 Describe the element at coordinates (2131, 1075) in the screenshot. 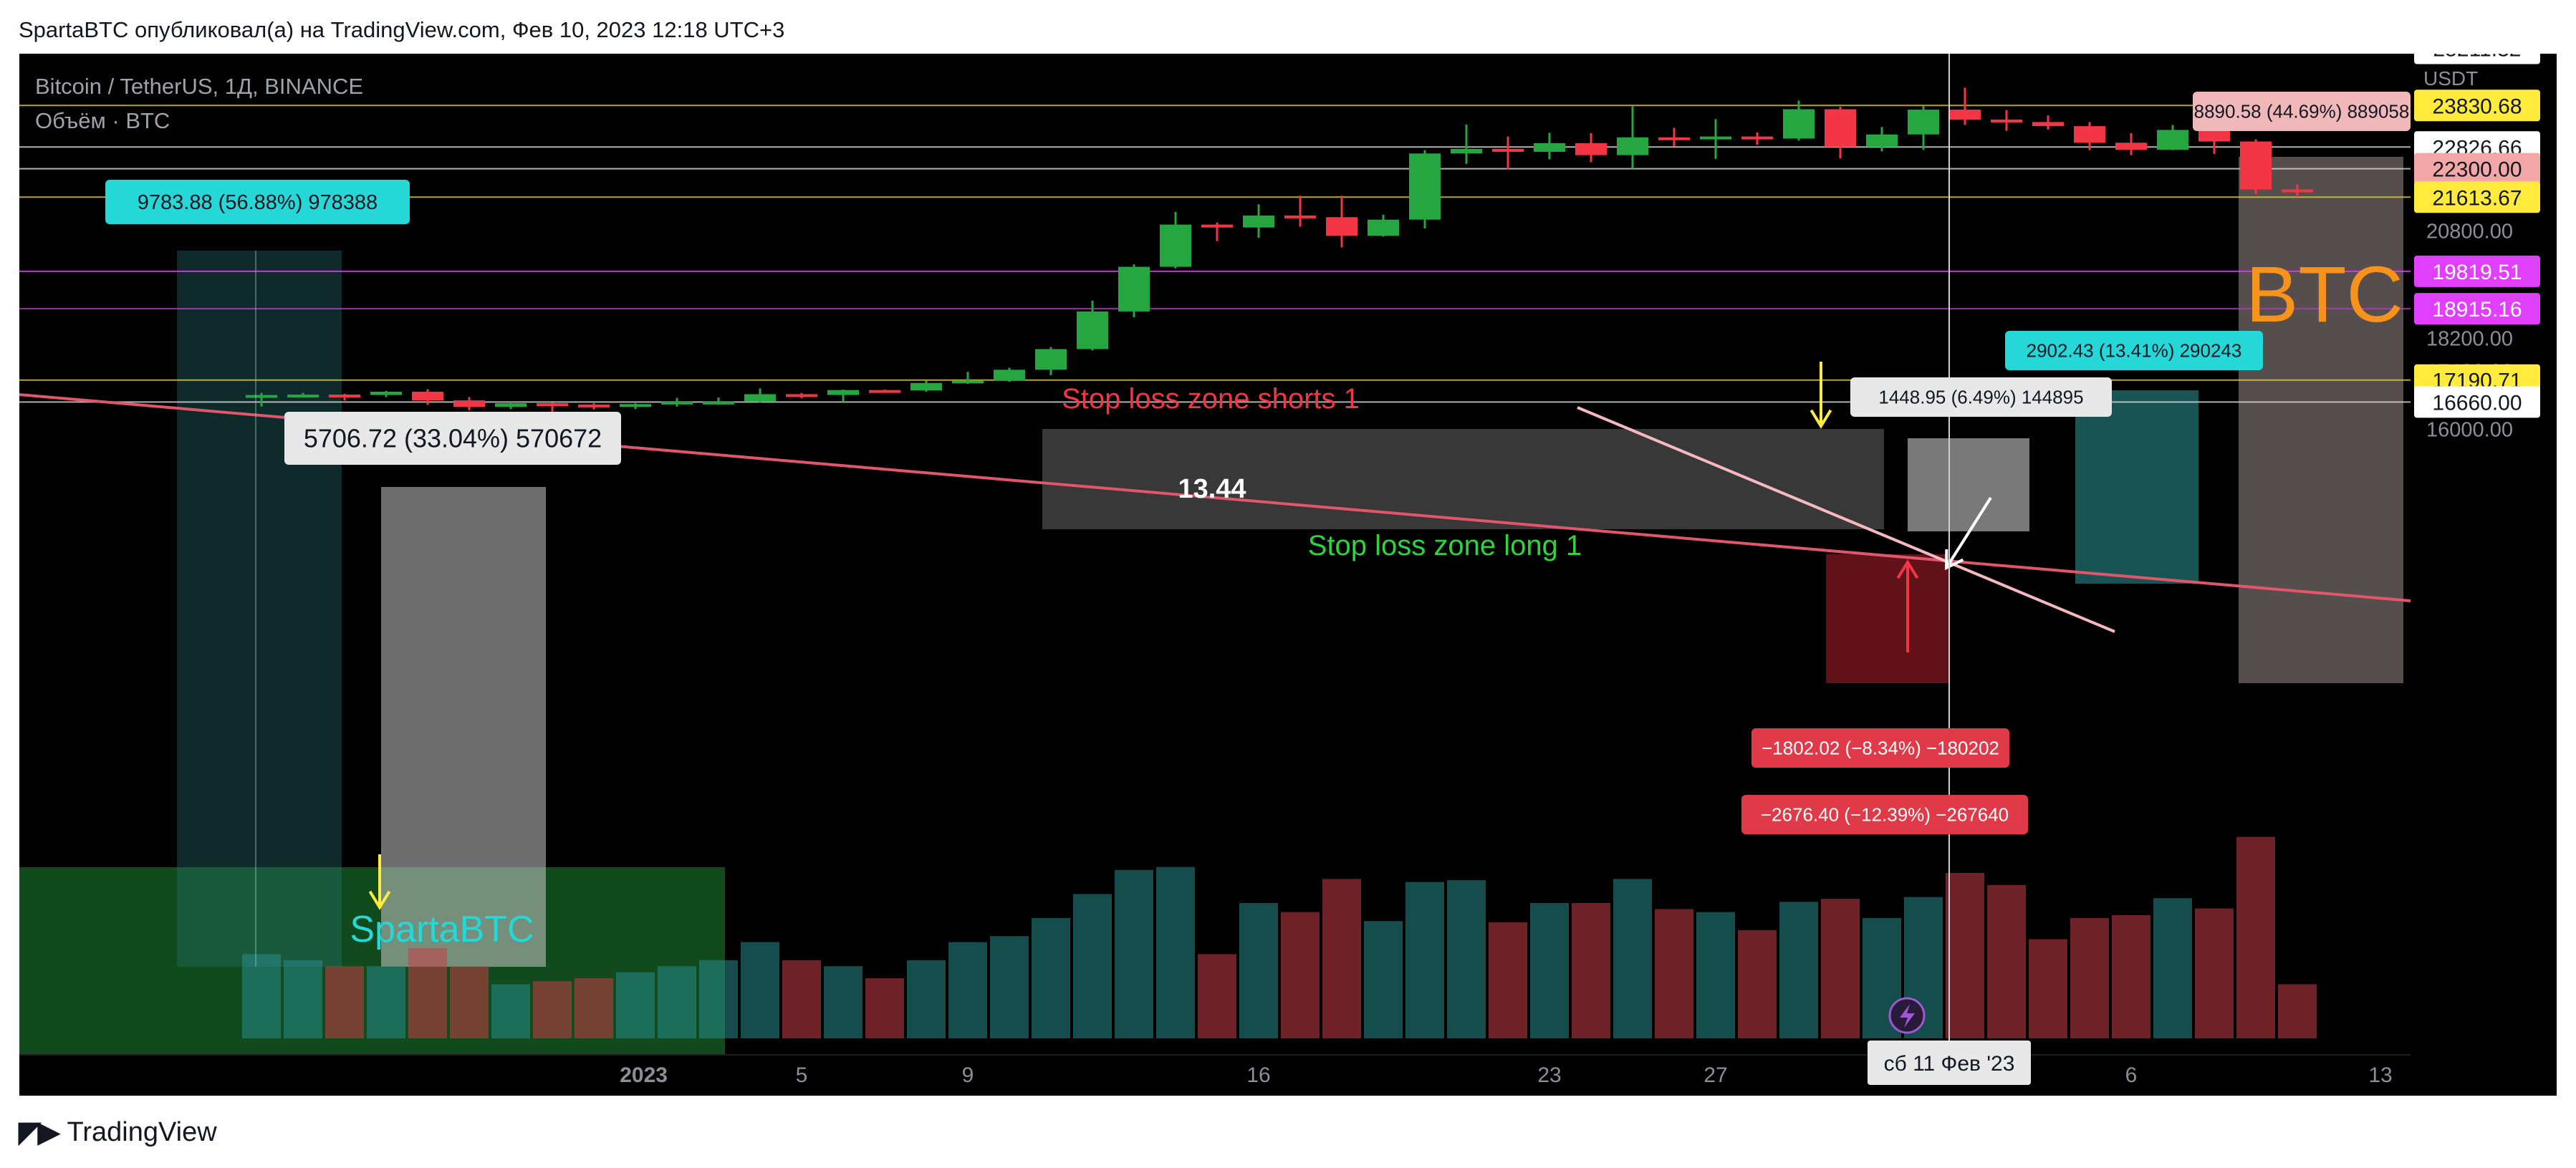

I see `time-tick: 6` at that location.